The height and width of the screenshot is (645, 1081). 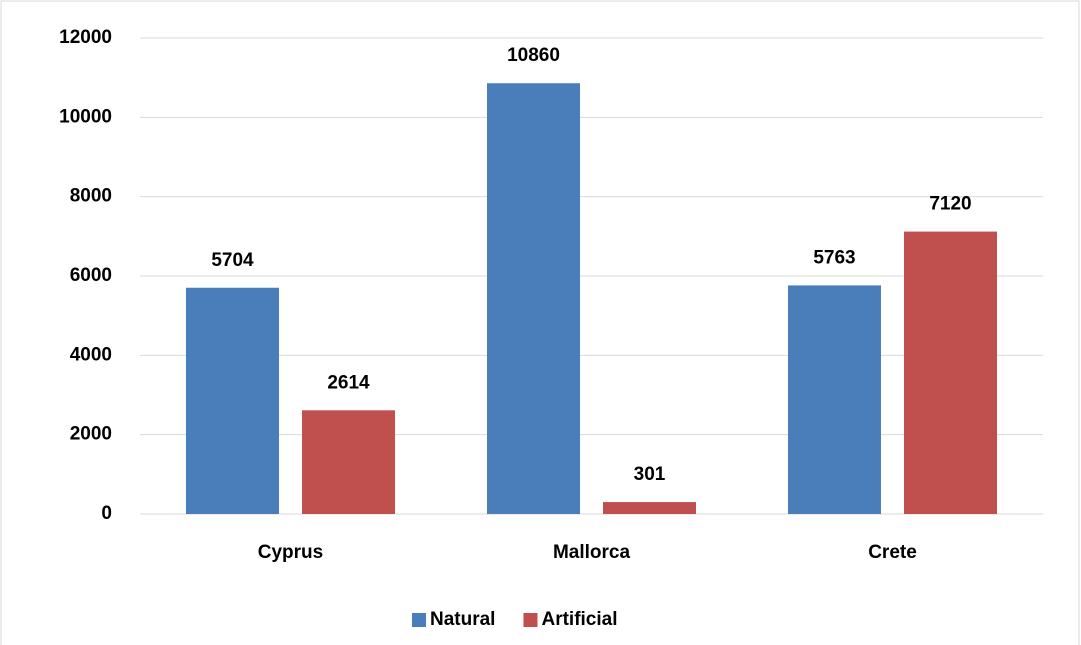 I want to click on data-label: 5704, so click(x=232, y=260).